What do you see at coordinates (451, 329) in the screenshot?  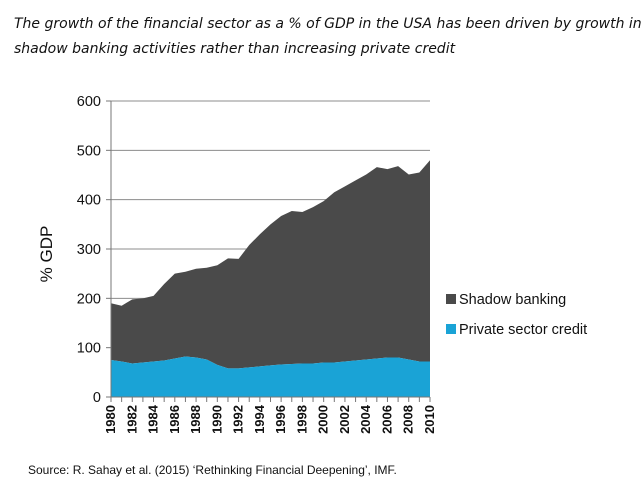 I see `legend-swatch-private-sector-credit` at bounding box center [451, 329].